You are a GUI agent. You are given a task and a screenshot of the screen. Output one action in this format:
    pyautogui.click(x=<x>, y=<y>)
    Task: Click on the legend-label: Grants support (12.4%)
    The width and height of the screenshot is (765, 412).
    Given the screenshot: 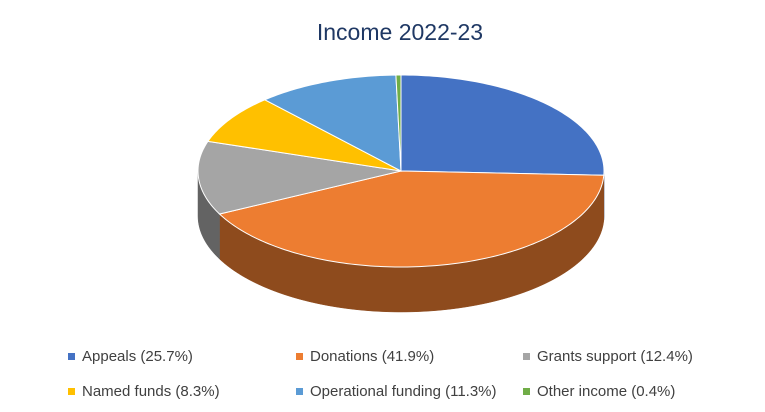 What is the action you would take?
    pyautogui.click(x=615, y=356)
    